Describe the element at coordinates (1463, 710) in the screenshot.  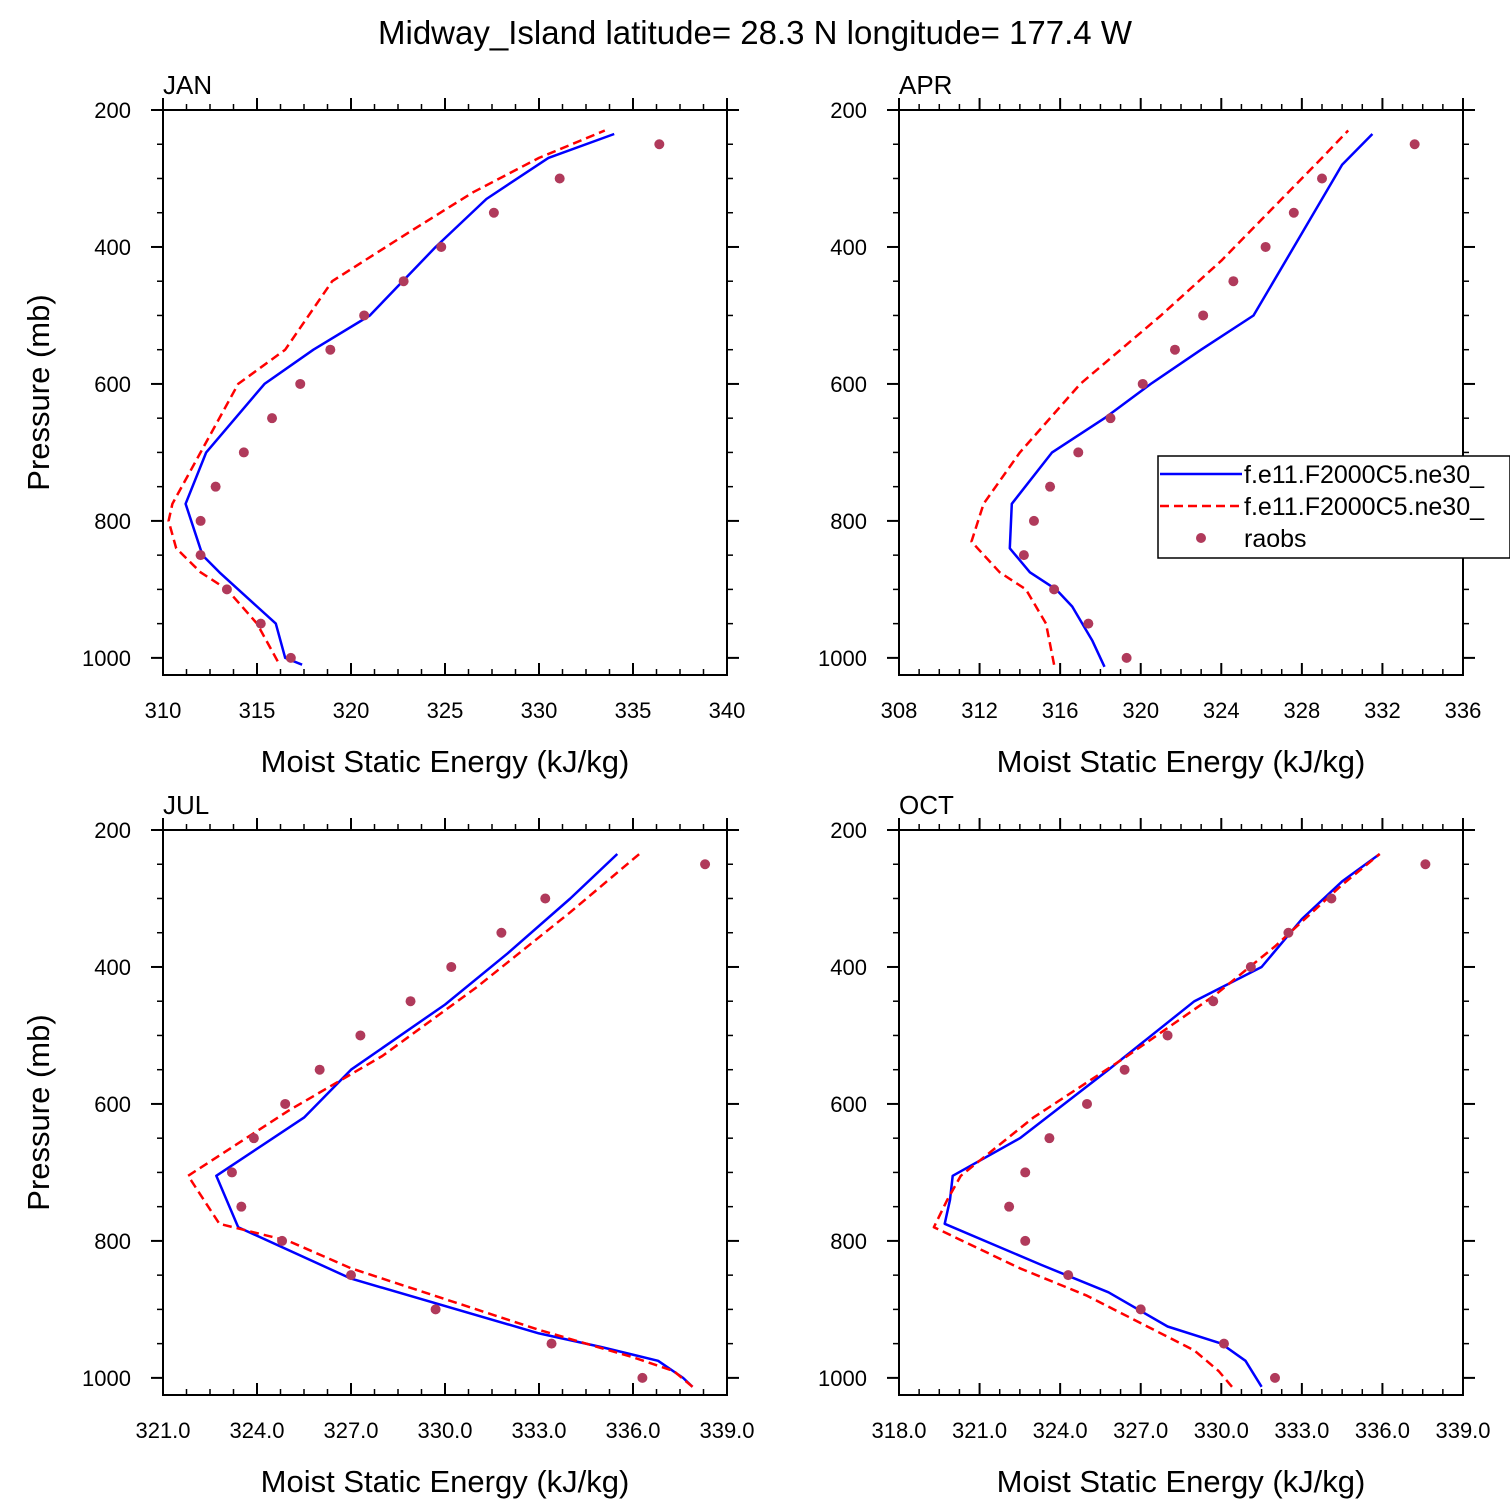
I see `x-tick-label: 336` at that location.